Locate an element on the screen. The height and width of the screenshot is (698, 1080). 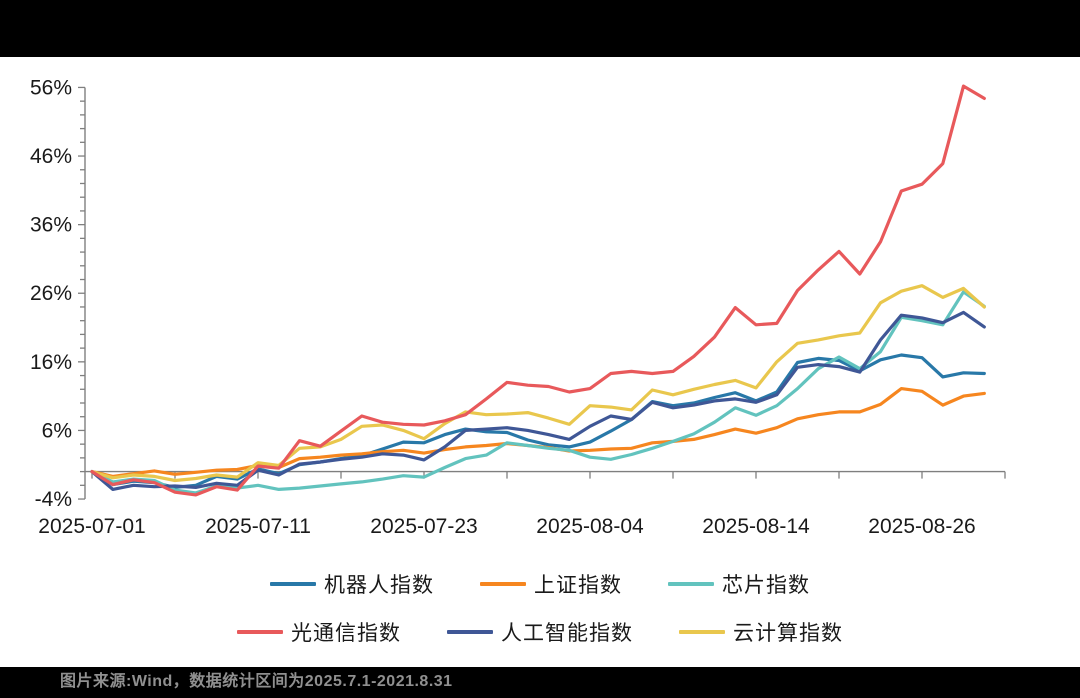
x-axis-label-2025-07-11: 2025-07-11 is located at coordinates (258, 526).